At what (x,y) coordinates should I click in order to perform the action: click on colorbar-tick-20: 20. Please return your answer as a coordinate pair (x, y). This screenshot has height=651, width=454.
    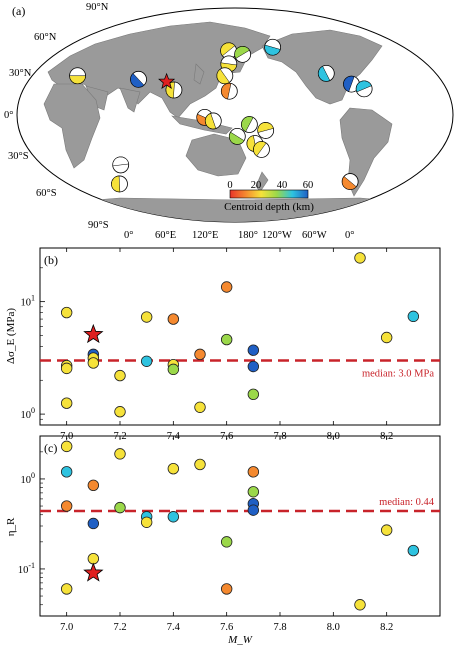
    Looking at the image, I should click on (256, 185).